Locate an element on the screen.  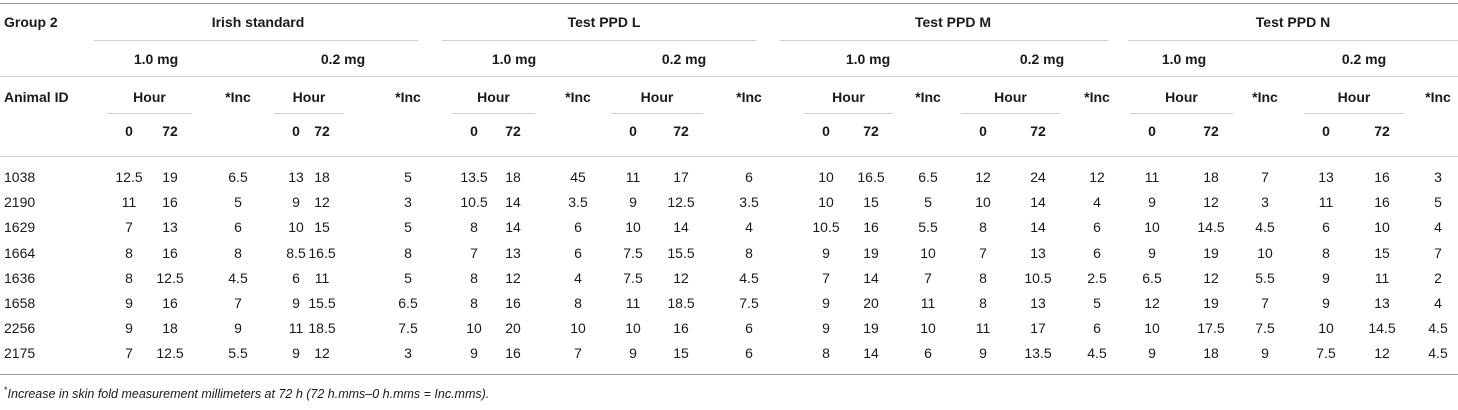
data-cell: 2 is located at coordinates (1438, 277).